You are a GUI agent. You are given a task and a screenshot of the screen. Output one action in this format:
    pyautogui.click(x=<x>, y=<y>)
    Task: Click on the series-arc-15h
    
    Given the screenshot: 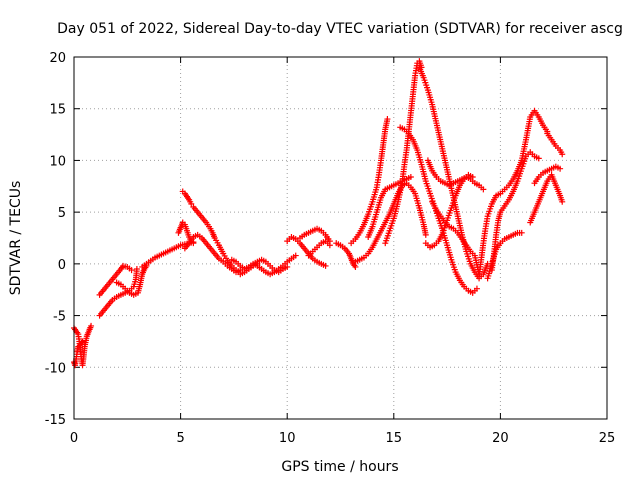 What is the action you would take?
    pyautogui.click(x=403, y=152)
    